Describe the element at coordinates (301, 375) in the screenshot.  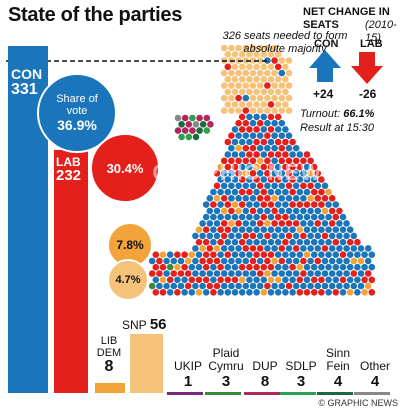
I see `other-party-sdlp: SDLP 3` at that location.